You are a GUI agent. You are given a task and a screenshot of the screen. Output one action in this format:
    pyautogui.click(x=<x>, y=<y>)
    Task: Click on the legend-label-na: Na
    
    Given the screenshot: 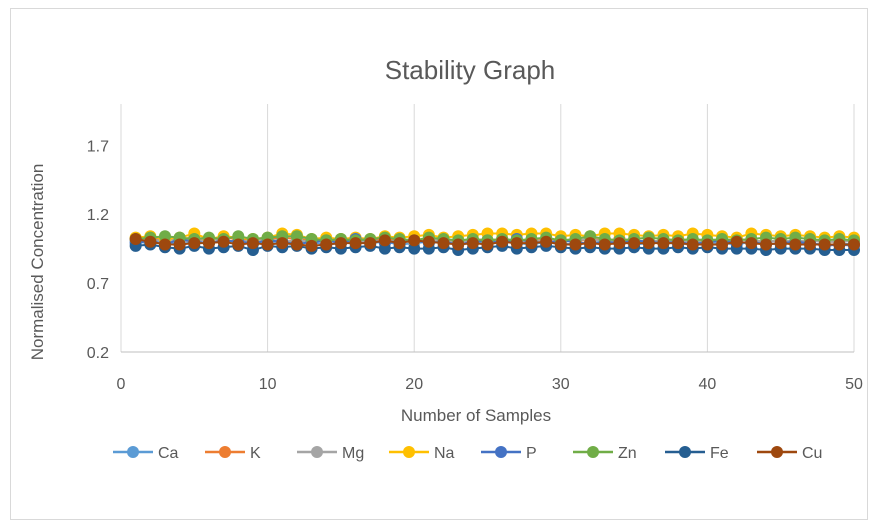 What is the action you would take?
    pyautogui.click(x=444, y=453)
    